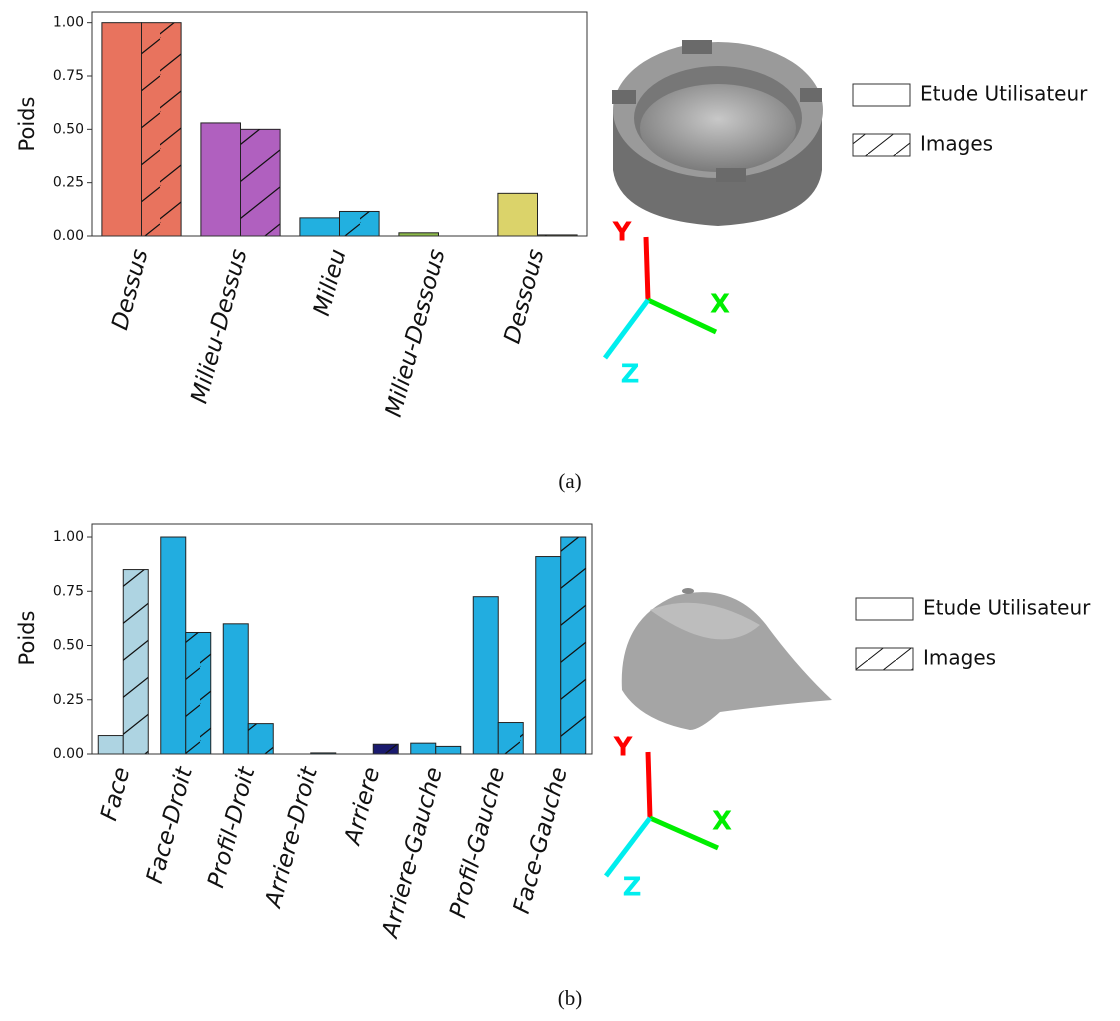 Image resolution: width=1120 pixels, height=1021 pixels. What do you see at coordinates (569, 481) in the screenshot?
I see `caption: (a)` at bounding box center [569, 481].